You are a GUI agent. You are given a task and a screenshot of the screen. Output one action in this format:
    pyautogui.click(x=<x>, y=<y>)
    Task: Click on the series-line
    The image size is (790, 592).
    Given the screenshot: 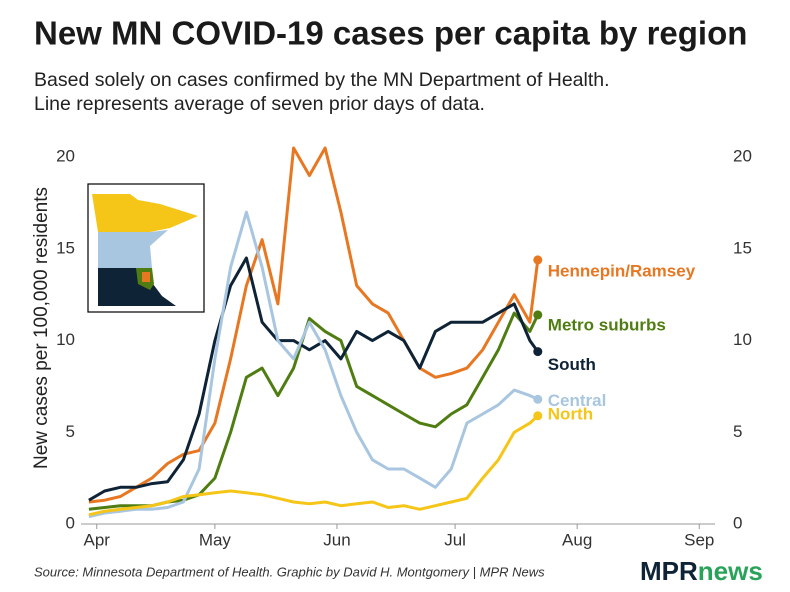 What is the action you would take?
    pyautogui.click(x=313, y=465)
    